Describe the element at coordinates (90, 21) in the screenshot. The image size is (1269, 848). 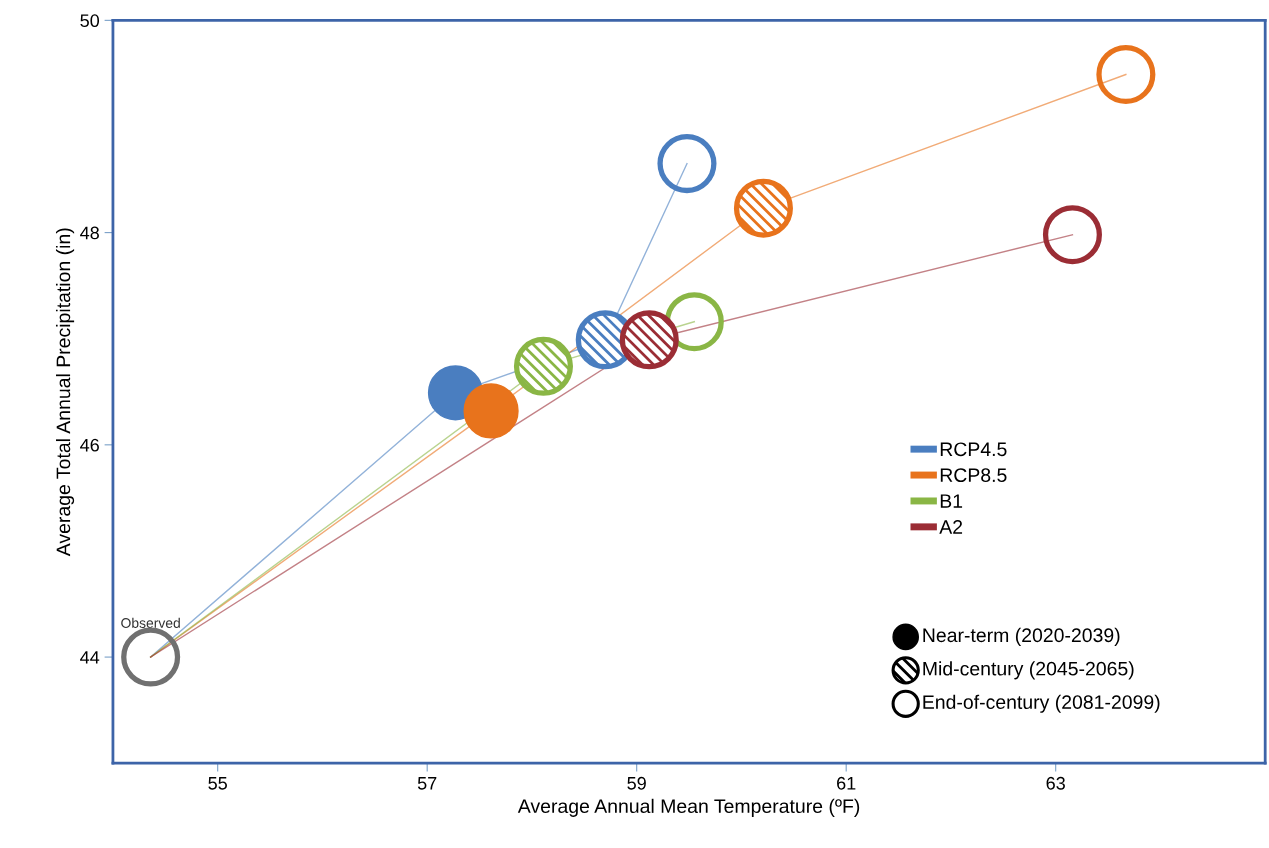
I see `y-tick-label: 50` at that location.